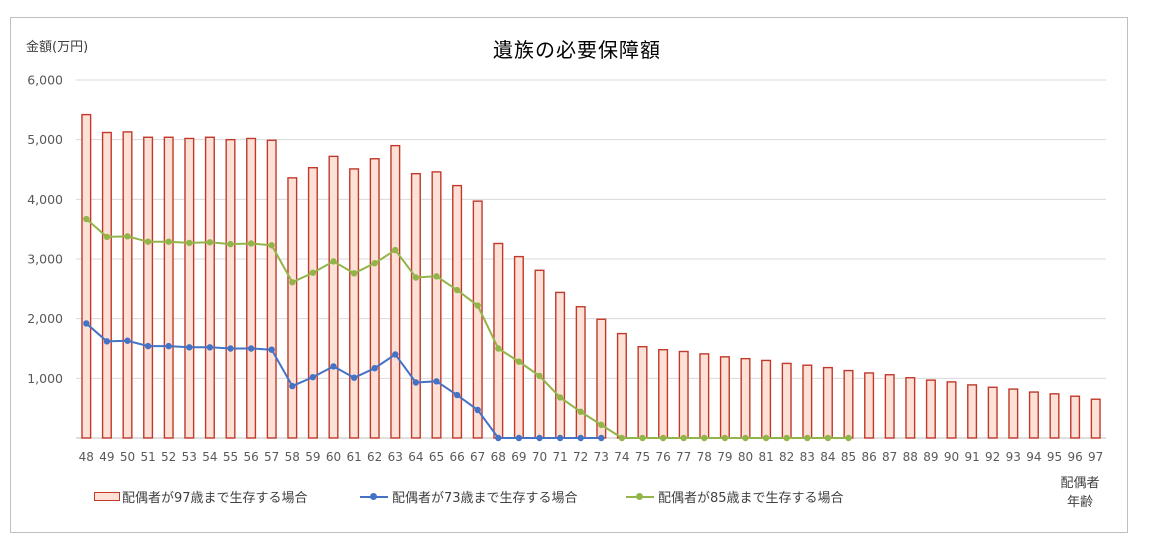 The image size is (1154, 551). What do you see at coordinates (215, 498) in the screenshot?
I see `legend-label: 配偶者が97歳まで生存する場合` at bounding box center [215, 498].